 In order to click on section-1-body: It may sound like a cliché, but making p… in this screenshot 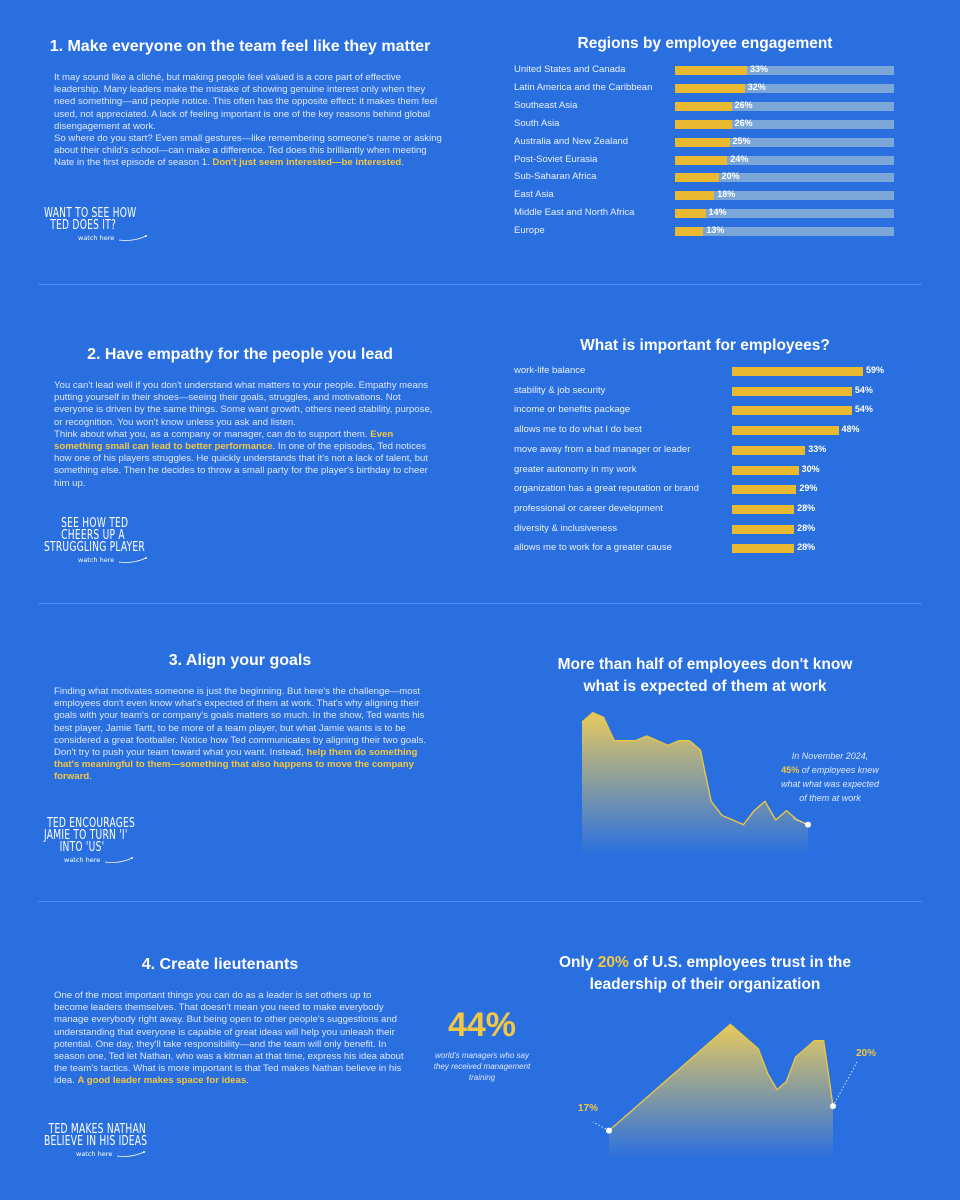, I will do `click(248, 121)`.